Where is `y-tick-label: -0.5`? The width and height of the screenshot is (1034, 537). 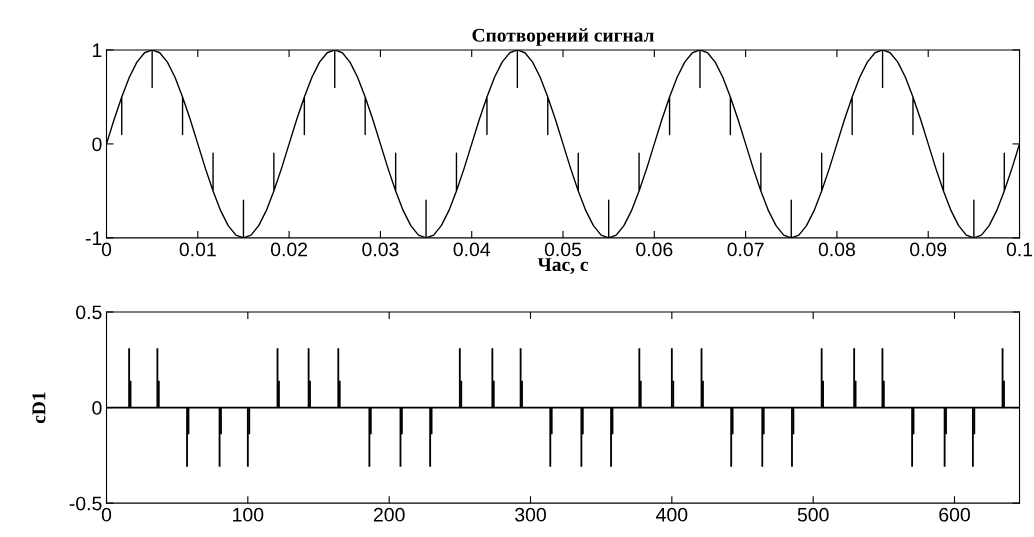 y-tick-label: -0.5 is located at coordinates (85, 503).